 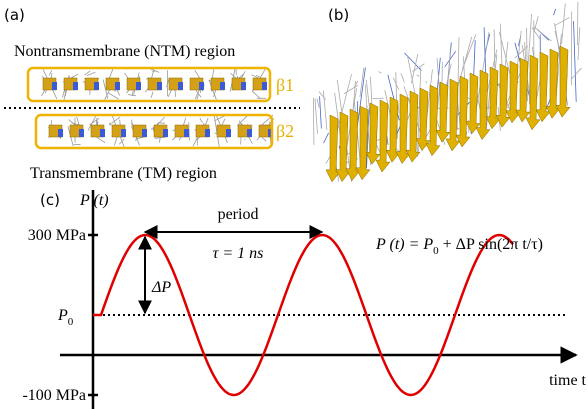 I want to click on p0-label: P0, so click(x=65, y=317).